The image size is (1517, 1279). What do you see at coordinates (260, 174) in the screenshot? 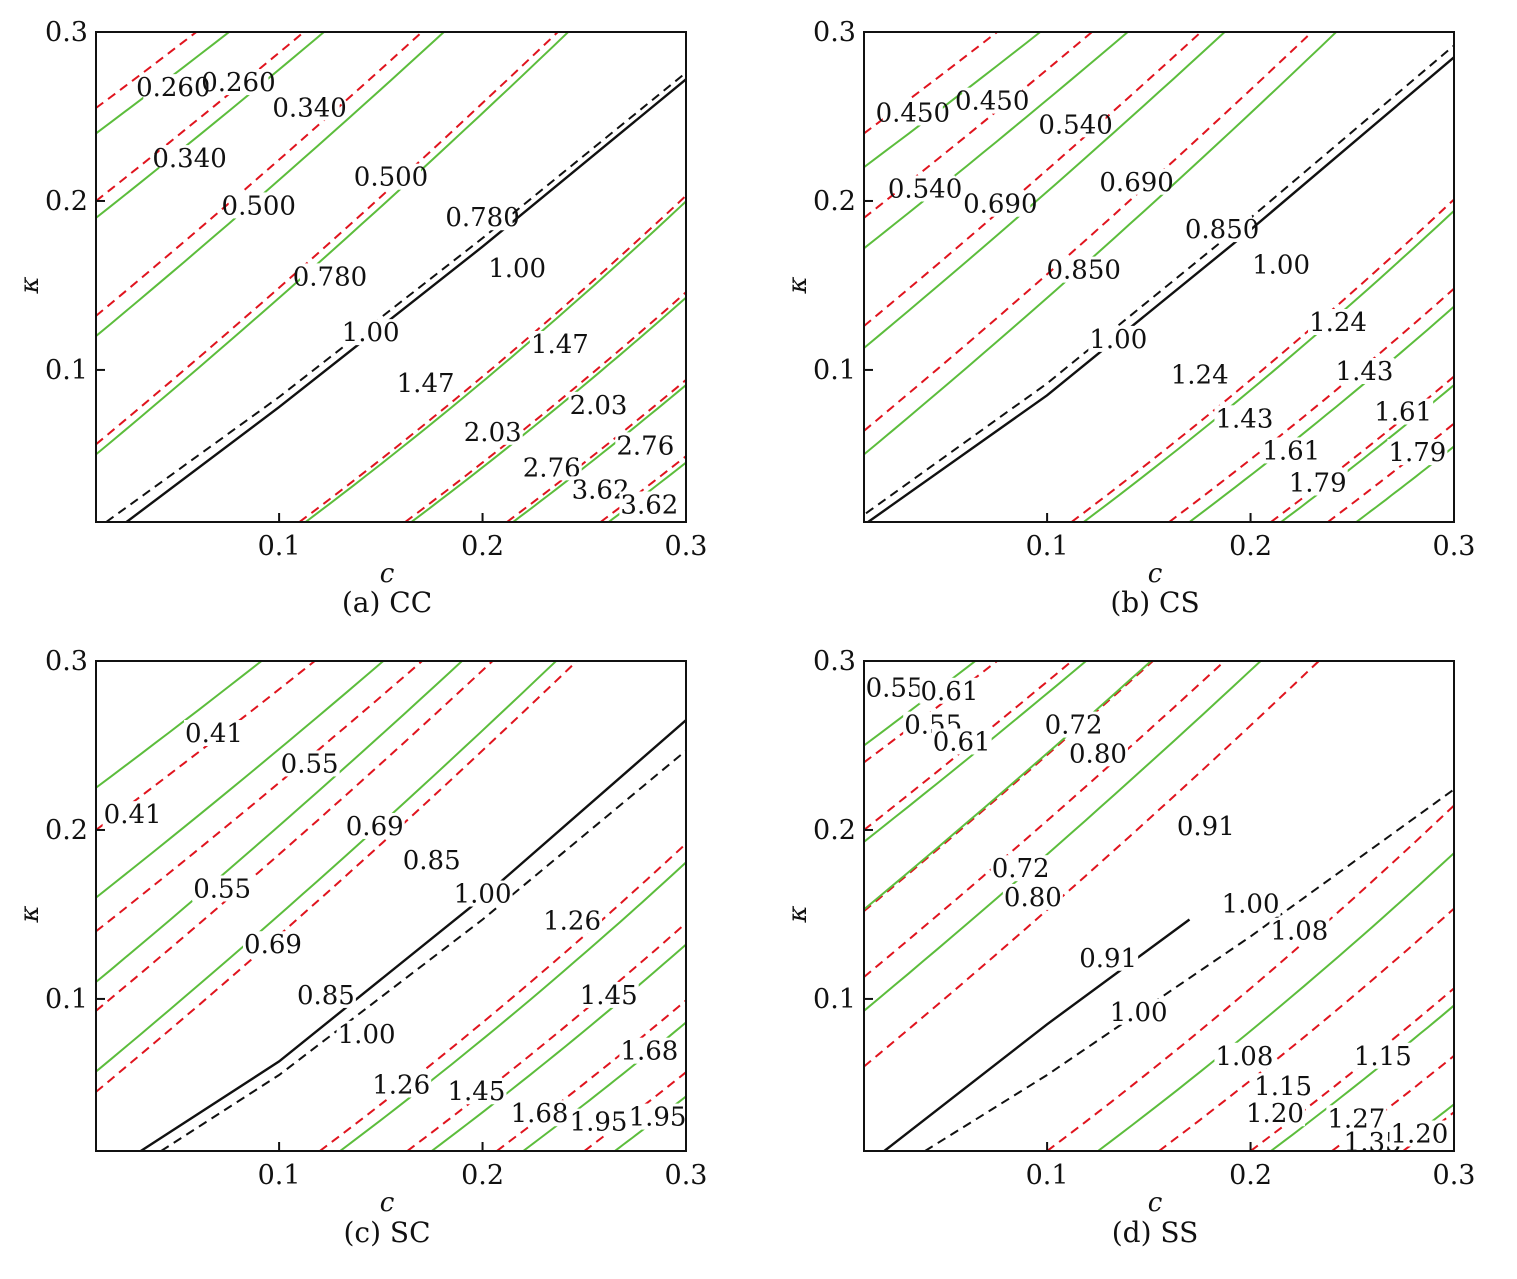
I see `dashed-contour-0.500` at bounding box center [260, 174].